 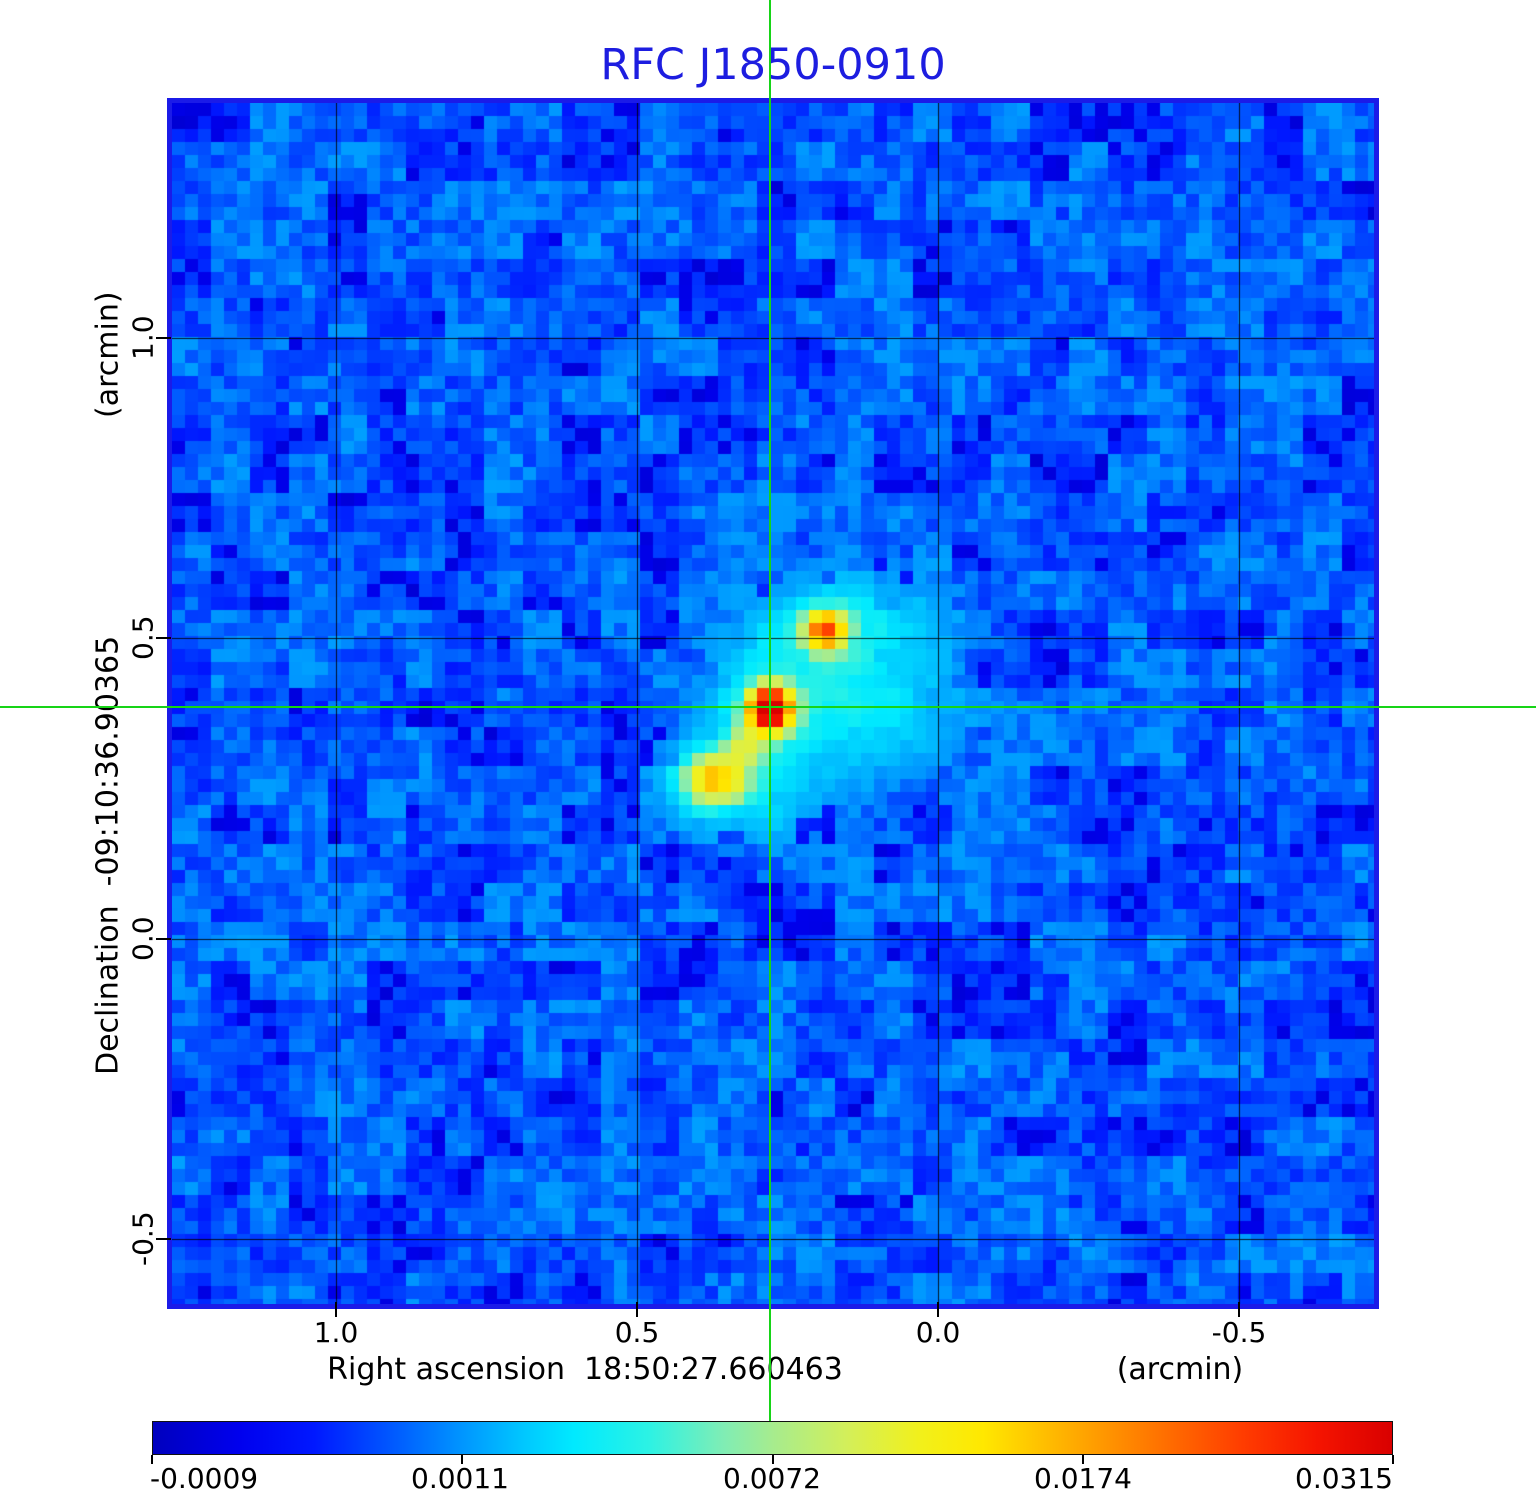 I want to click on x-tick-label: 1.0, so click(x=336, y=1332).